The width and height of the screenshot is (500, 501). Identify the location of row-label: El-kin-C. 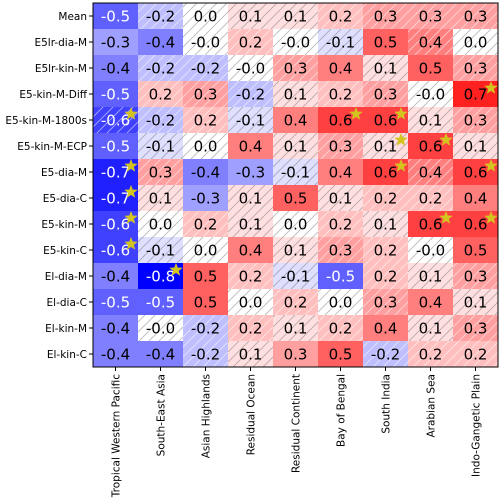
(67, 355).